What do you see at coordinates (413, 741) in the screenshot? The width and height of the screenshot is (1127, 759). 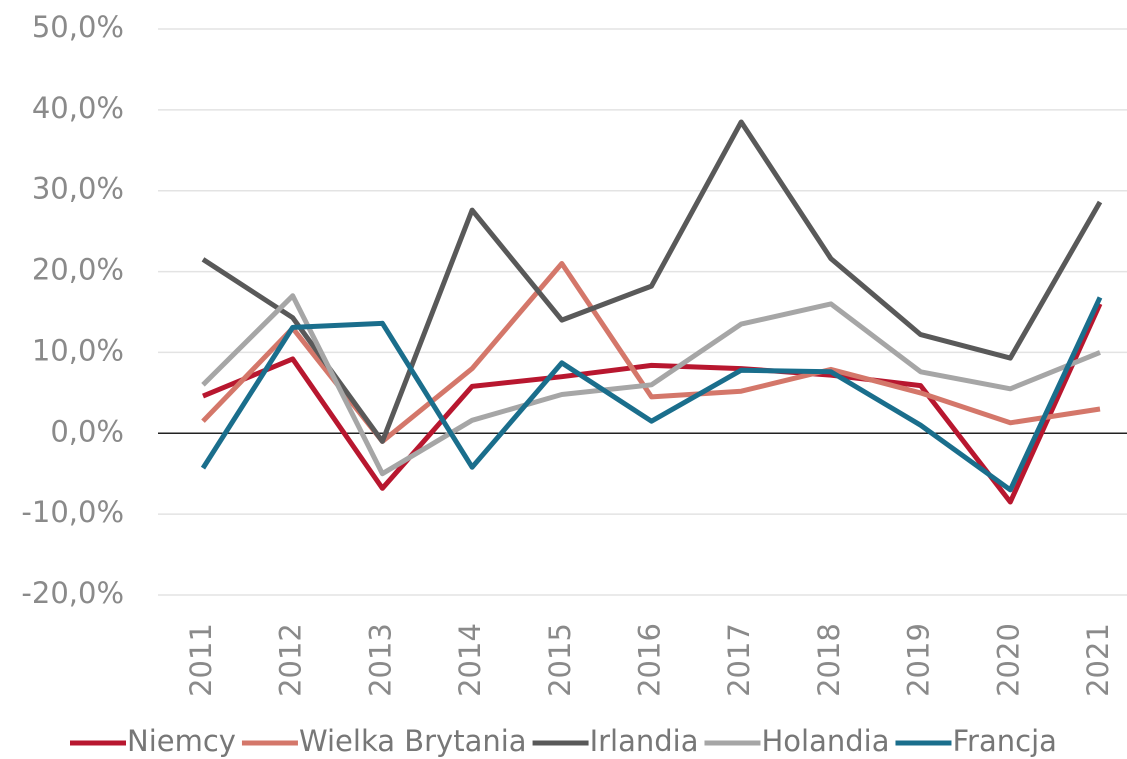 I see `legend-label: Wielka Brytania` at bounding box center [413, 741].